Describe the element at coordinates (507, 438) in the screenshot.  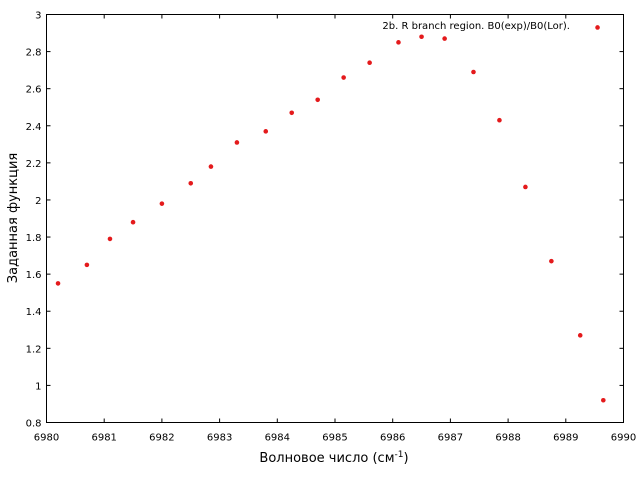
I see `x-tick-label: 6988` at that location.